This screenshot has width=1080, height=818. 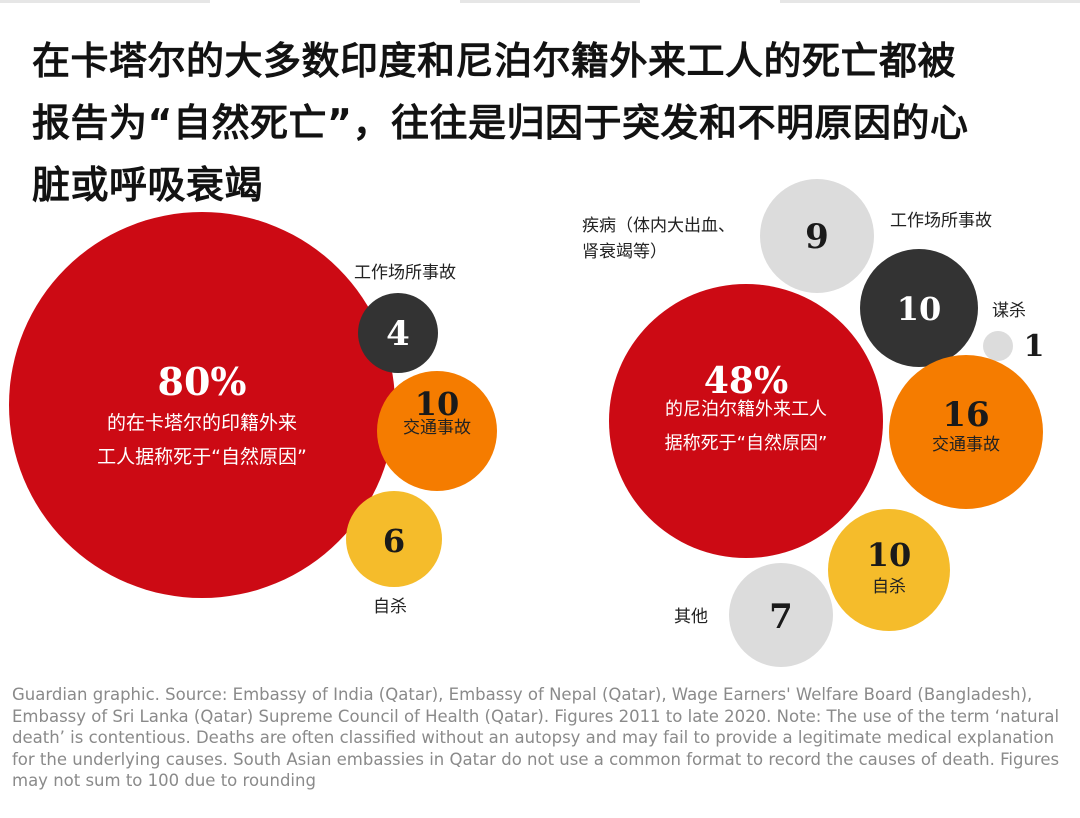 I want to click on bubble-value-1-3: 10, so click(x=437, y=404).